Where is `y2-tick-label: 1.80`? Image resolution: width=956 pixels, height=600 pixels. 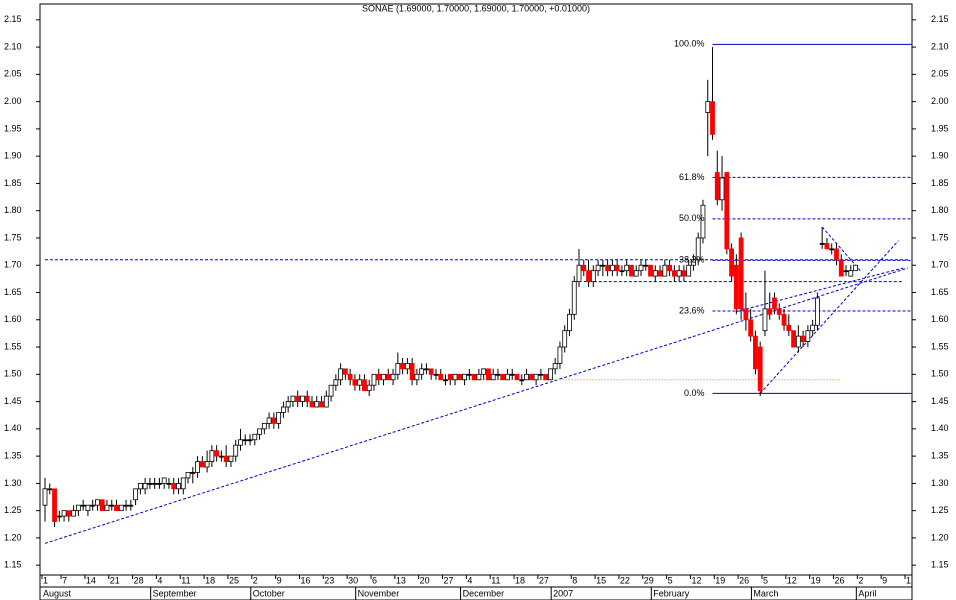 y2-tick-label: 1.80 is located at coordinates (940, 210).